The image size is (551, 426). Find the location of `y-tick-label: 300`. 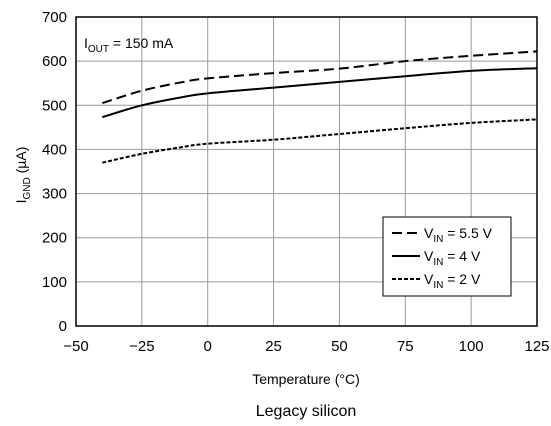

y-tick-label: 300 is located at coordinates (54, 194).